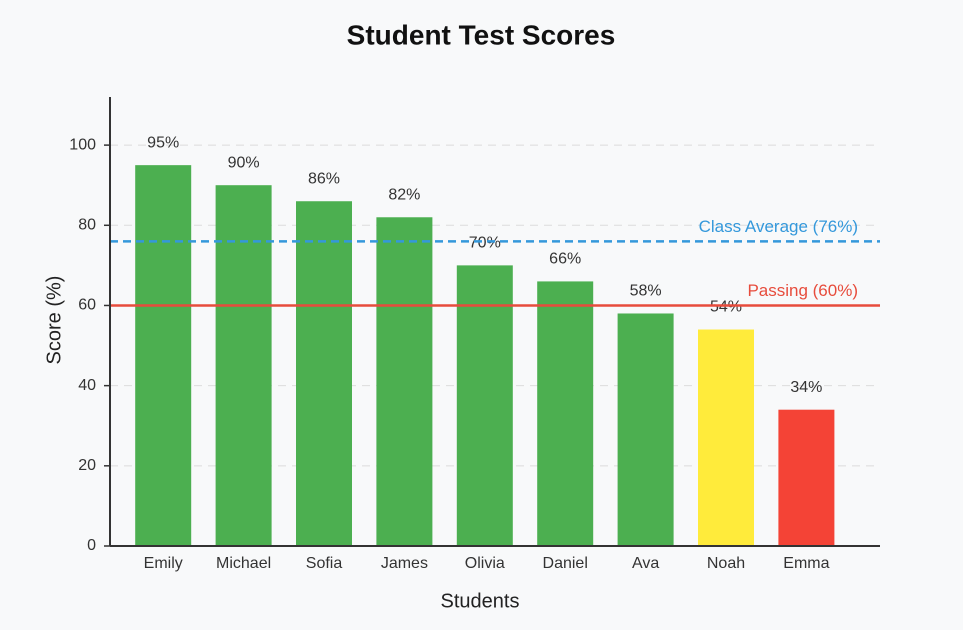  I want to click on y-tick-label: 60, so click(87, 305).